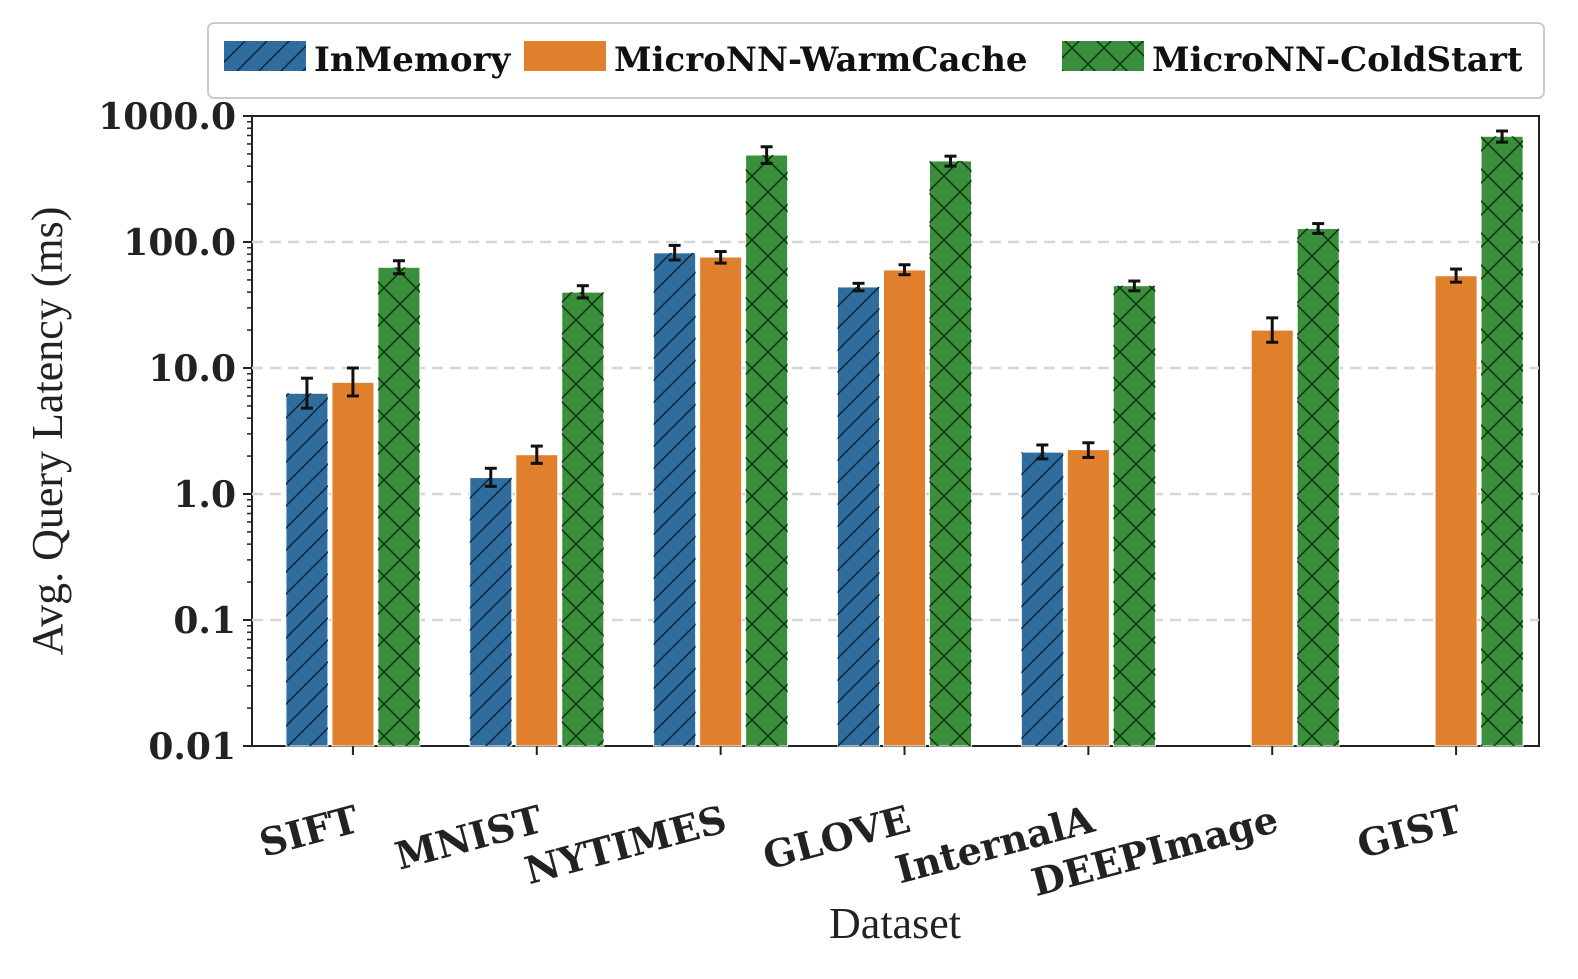  I want to click on x-tick-label: GIST, so click(1409, 831).